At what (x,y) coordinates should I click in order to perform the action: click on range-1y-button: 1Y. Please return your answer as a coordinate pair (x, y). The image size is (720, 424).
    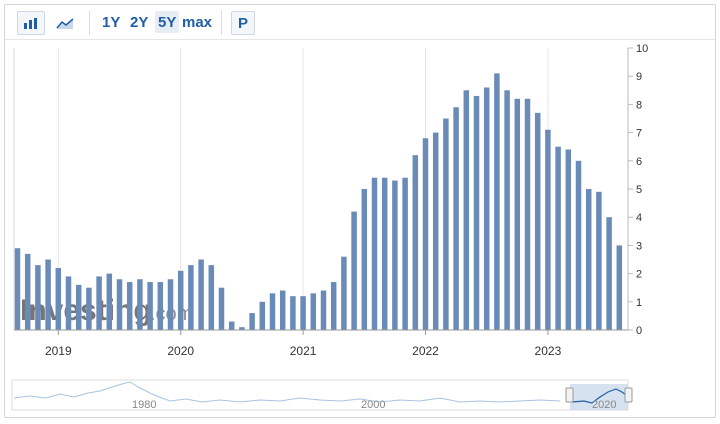
    Looking at the image, I should click on (111, 22).